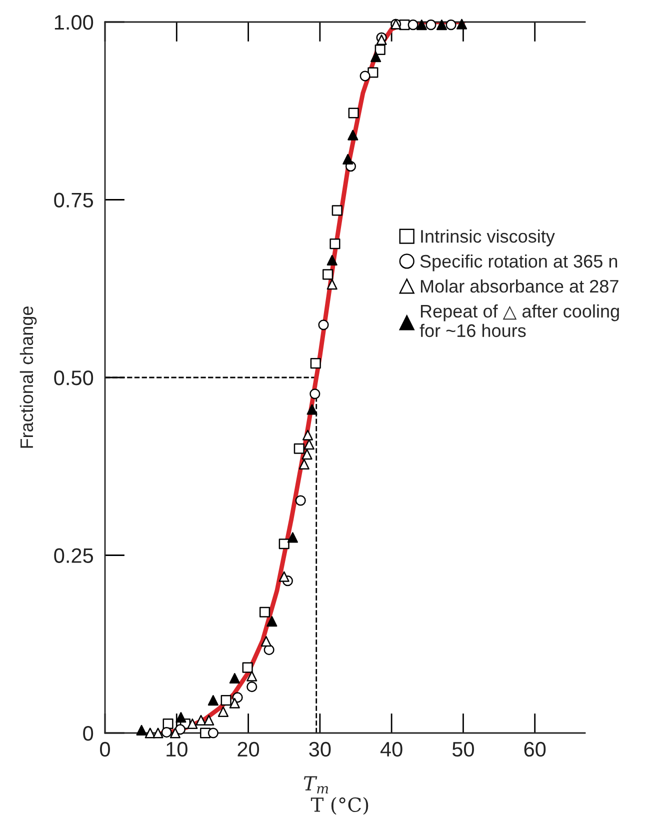 The height and width of the screenshot is (822, 653). Describe the element at coordinates (339, 806) in the screenshot. I see `x-axis-title: T (°C)` at that location.